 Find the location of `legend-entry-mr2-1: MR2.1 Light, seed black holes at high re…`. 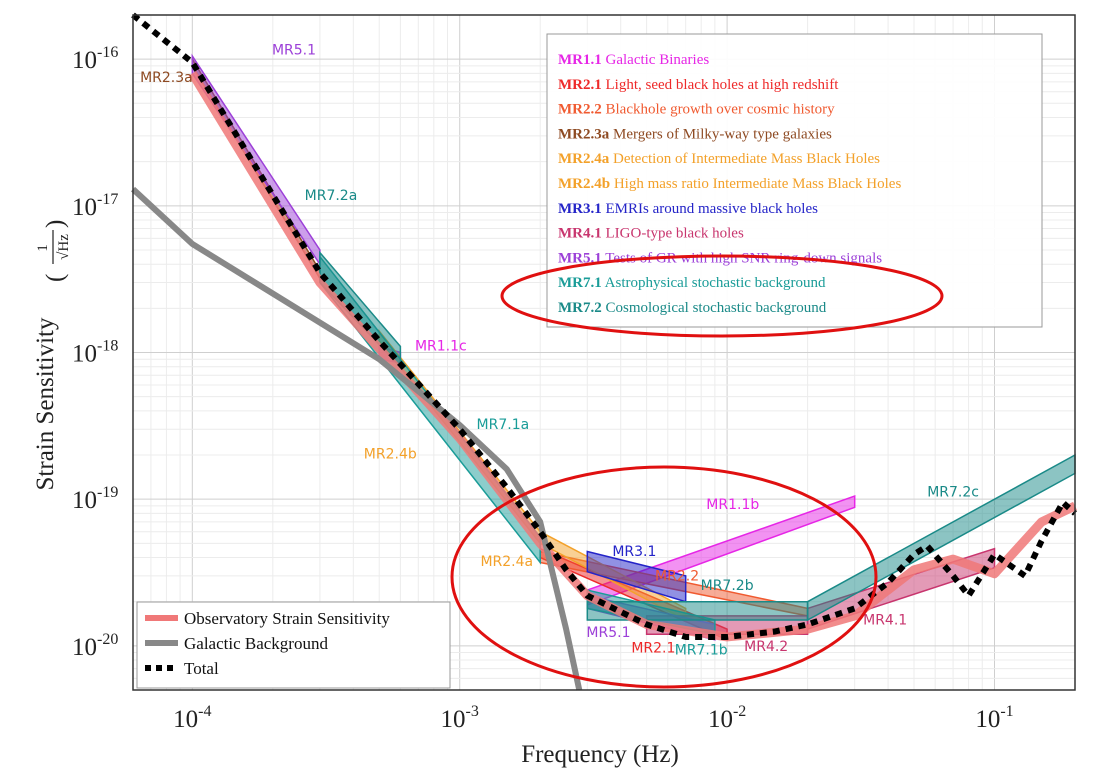

legend-entry-mr2-1: MR2.1 Light, seed black holes at high re… is located at coordinates (698, 85).